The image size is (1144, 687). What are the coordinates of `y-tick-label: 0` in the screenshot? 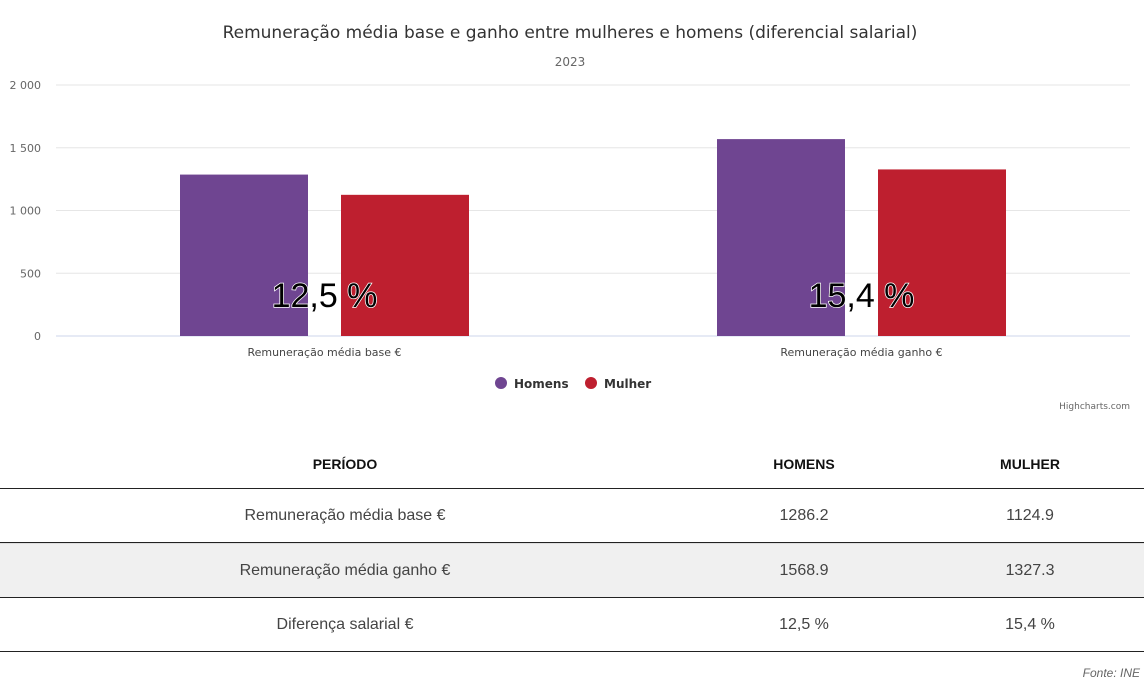 It's located at (37, 336).